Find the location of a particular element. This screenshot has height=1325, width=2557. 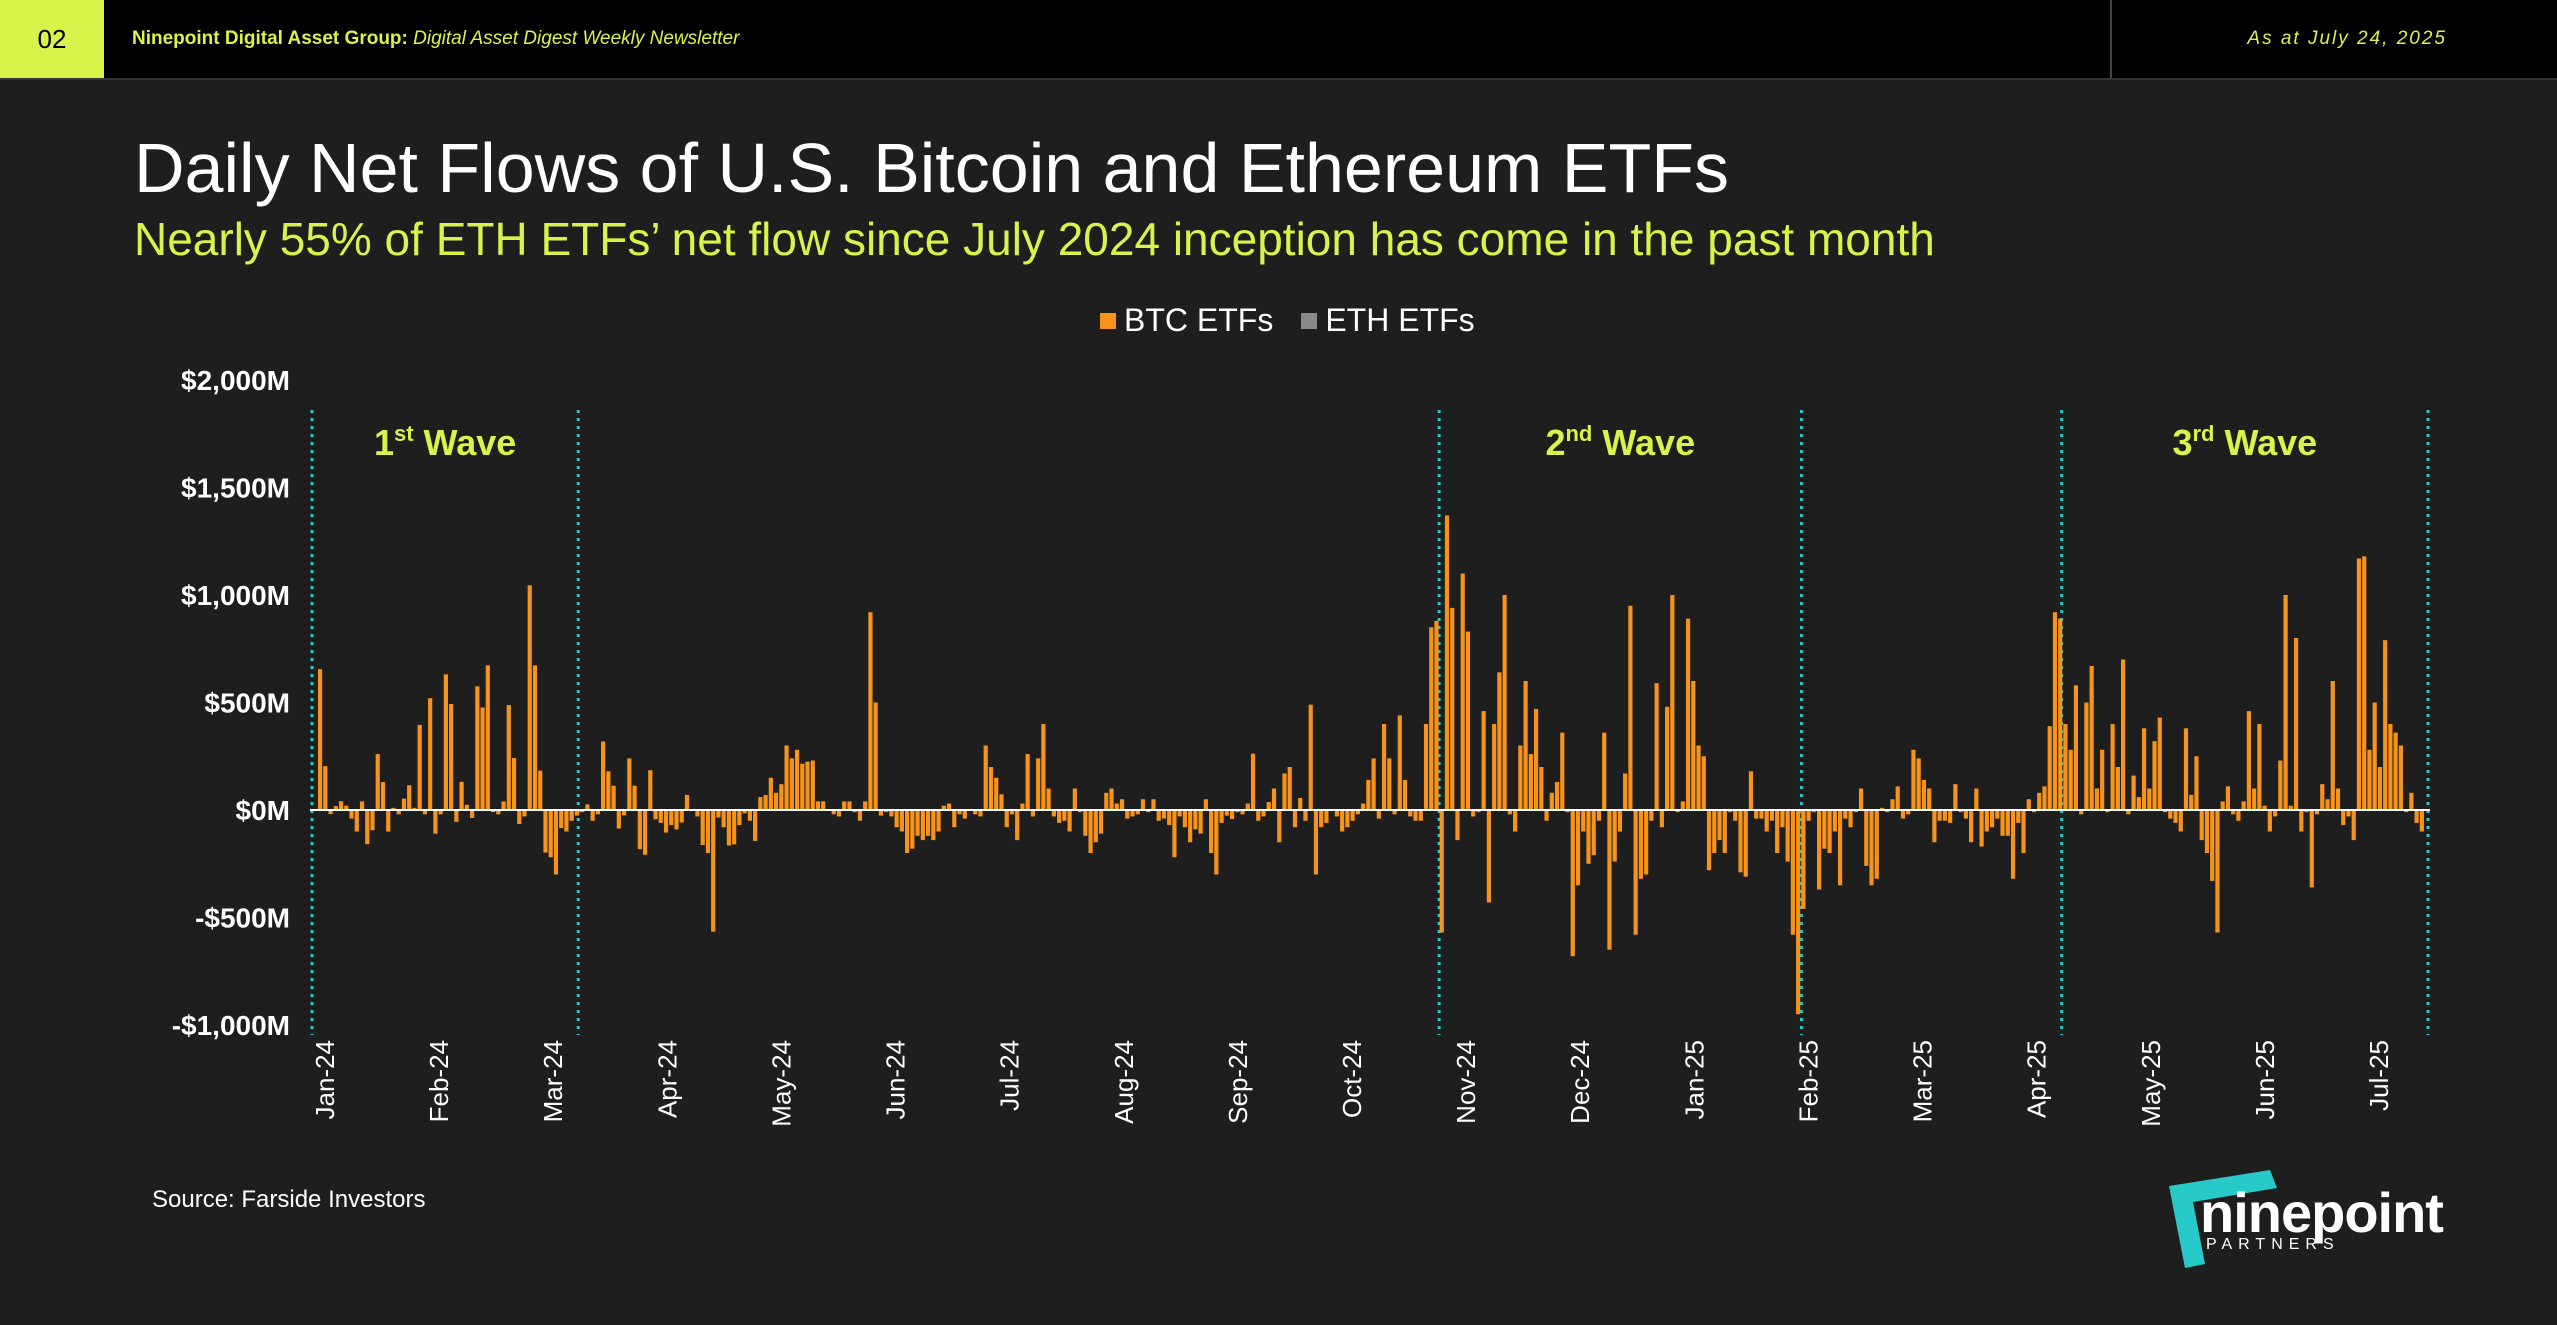

logo-wordmark: ninepoint is located at coordinates (2322, 1212).